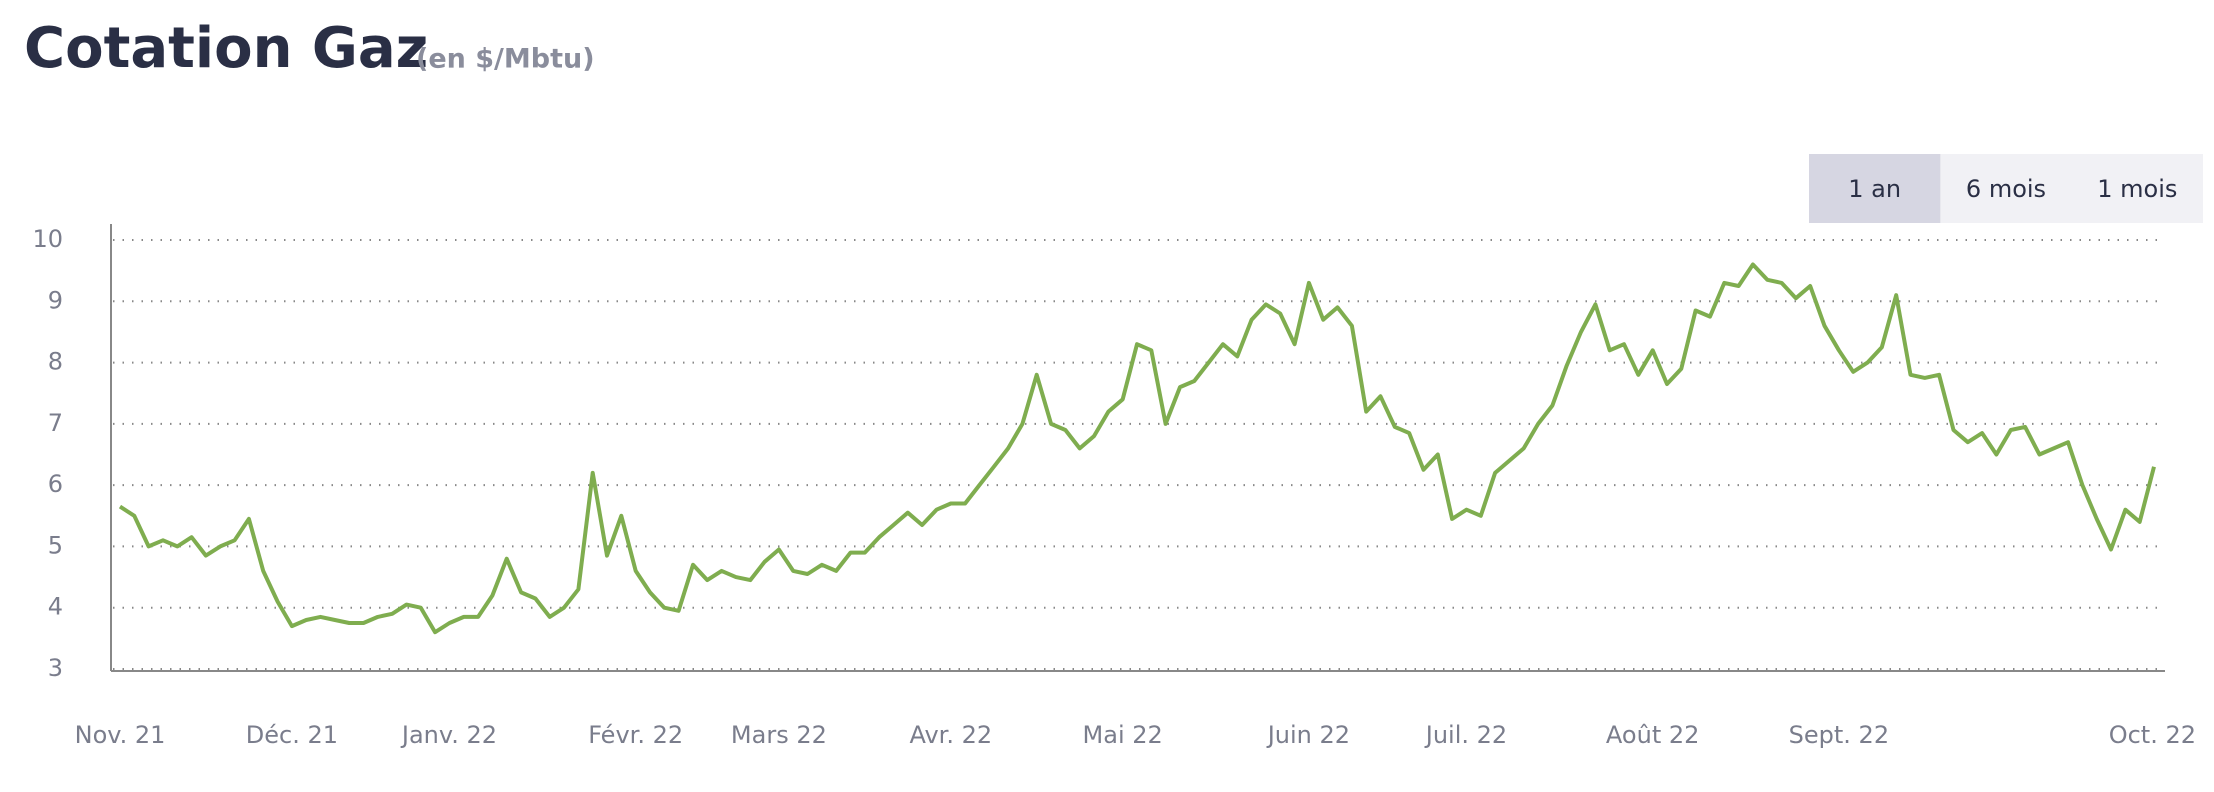 The height and width of the screenshot is (792, 2214). Describe the element at coordinates (1839, 735) in the screenshot. I see `x-tick-label: Sept. 22` at that location.